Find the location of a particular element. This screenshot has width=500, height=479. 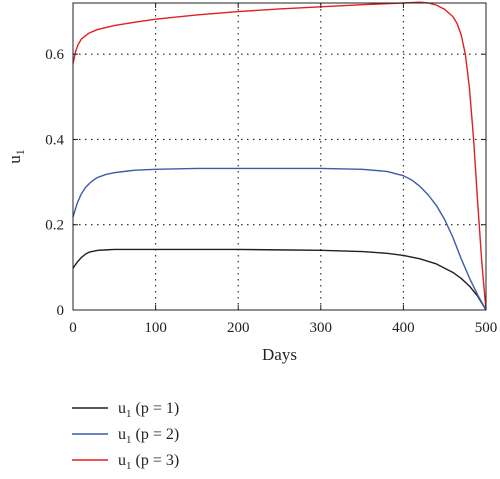

legend-label: u1 (p = 2) is located at coordinates (148, 436).